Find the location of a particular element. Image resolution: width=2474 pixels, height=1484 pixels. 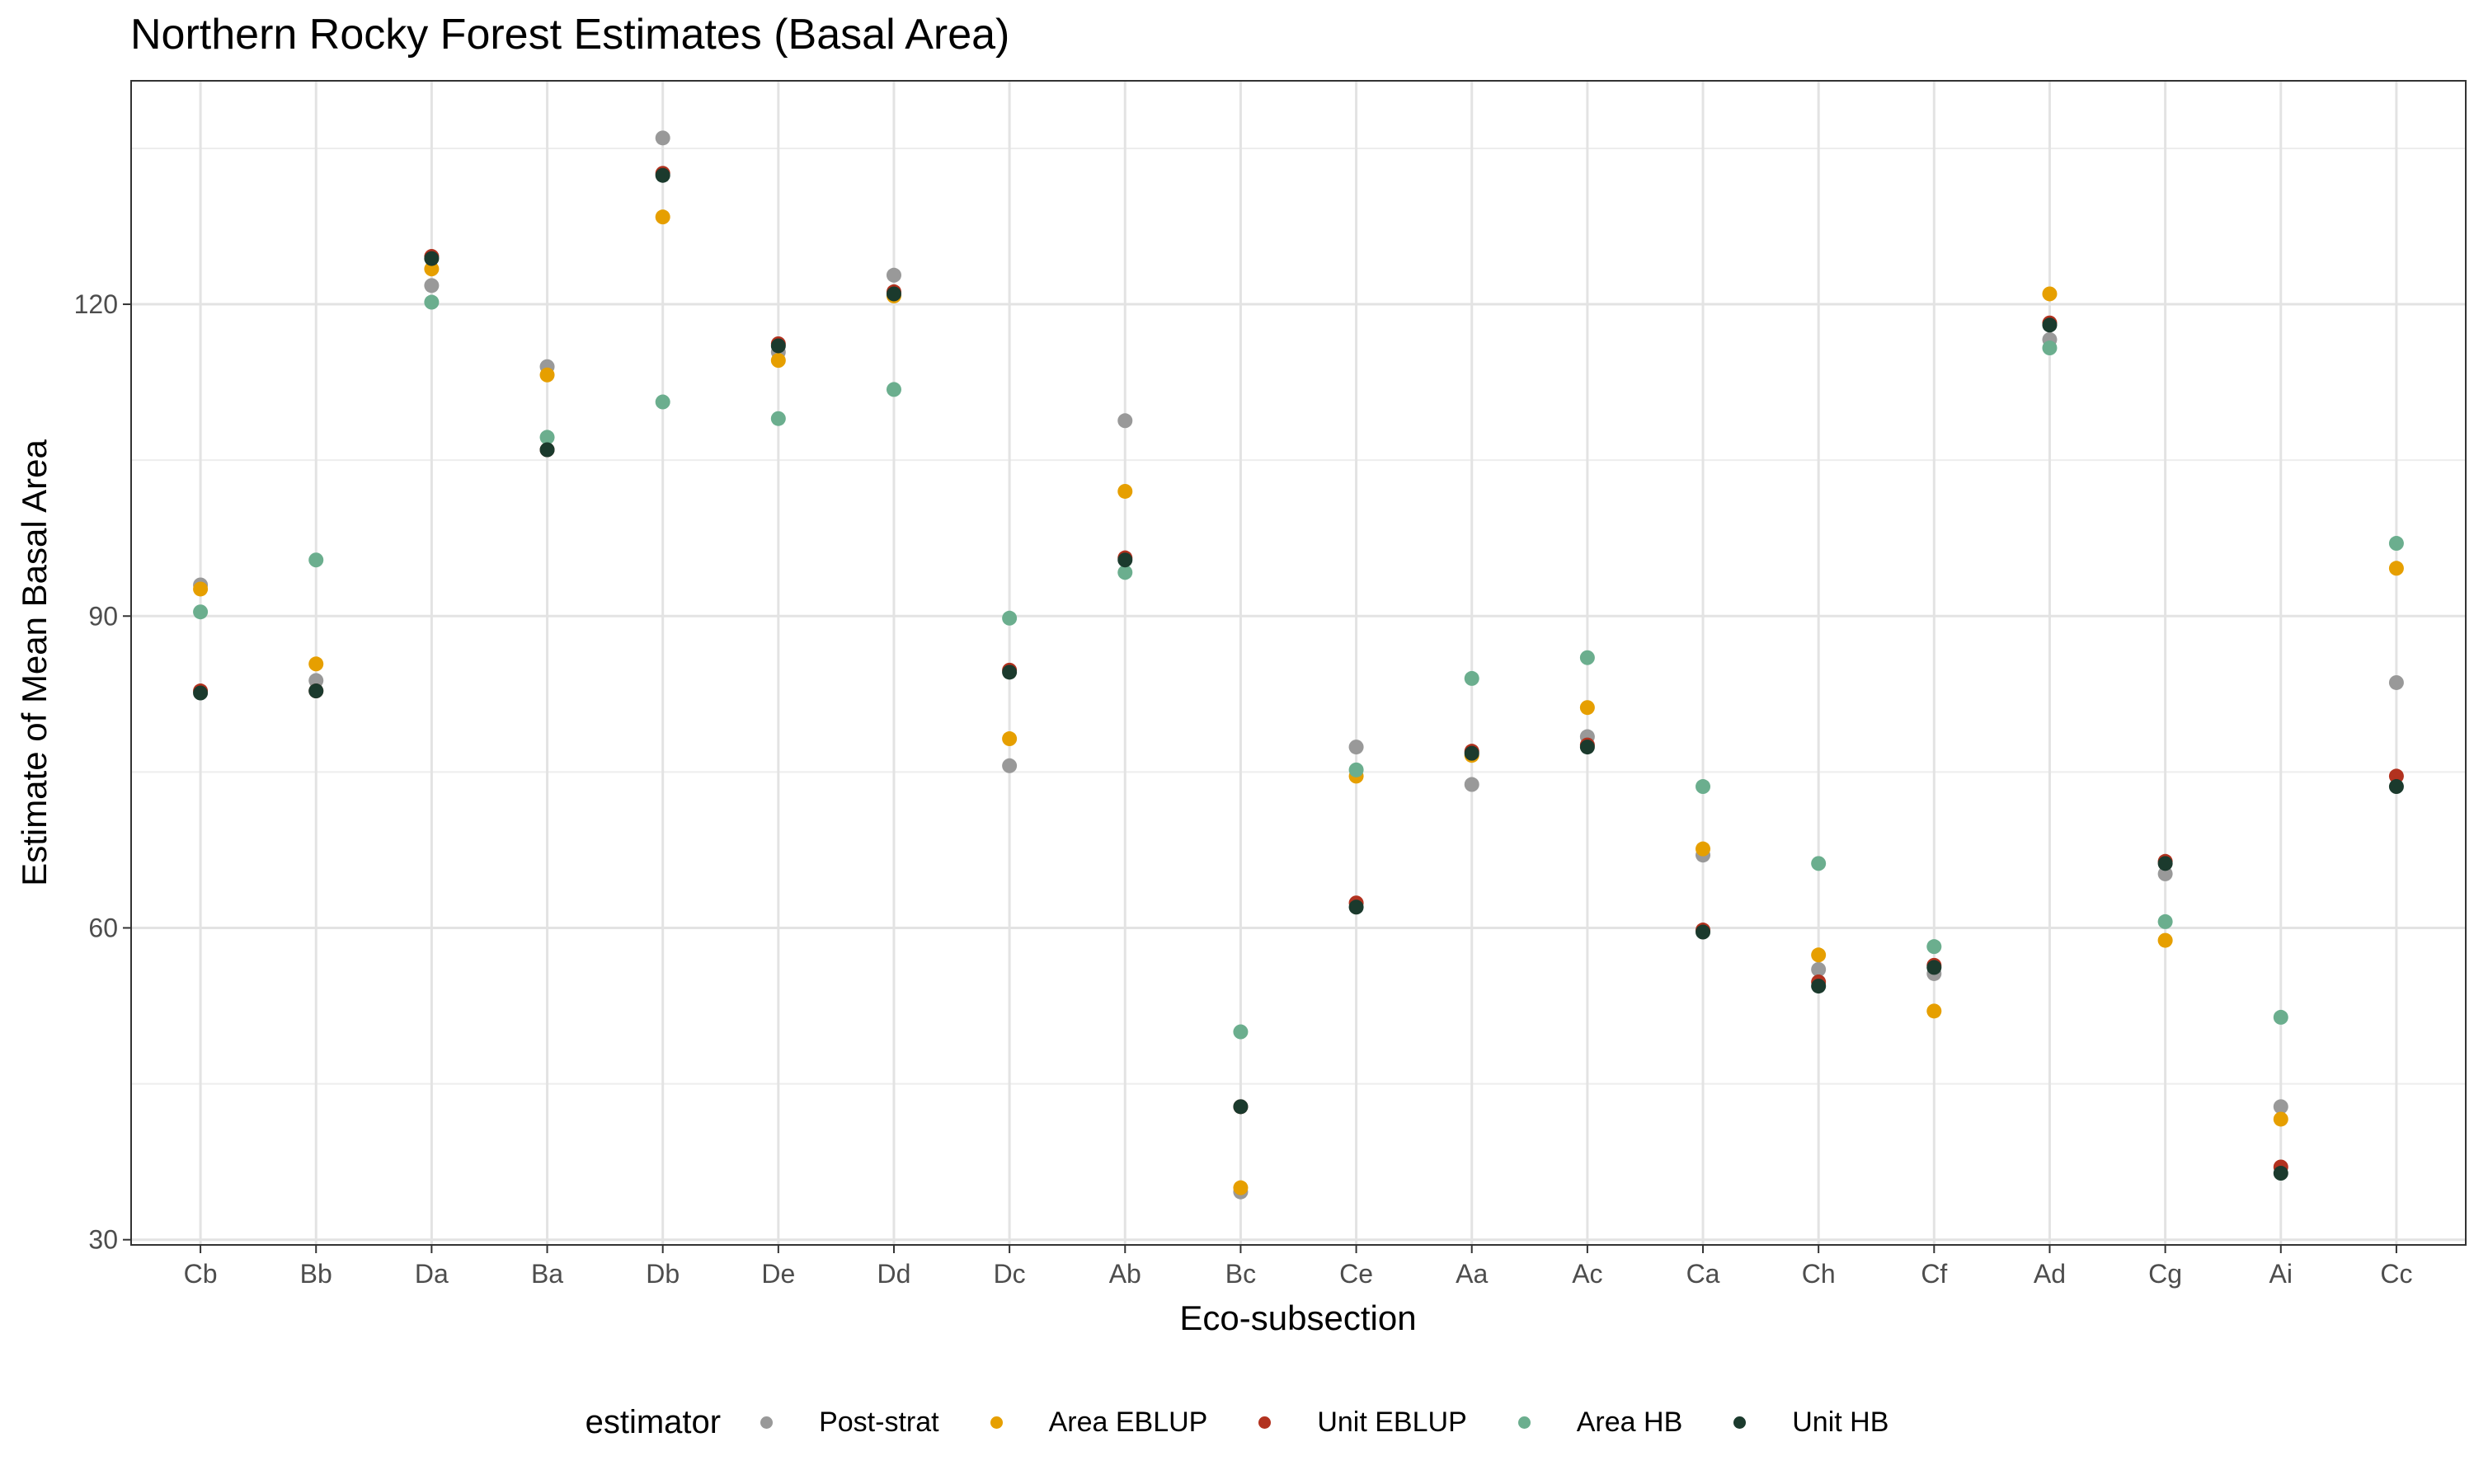

legend-label-area-hb: Area HB is located at coordinates (1629, 1422).